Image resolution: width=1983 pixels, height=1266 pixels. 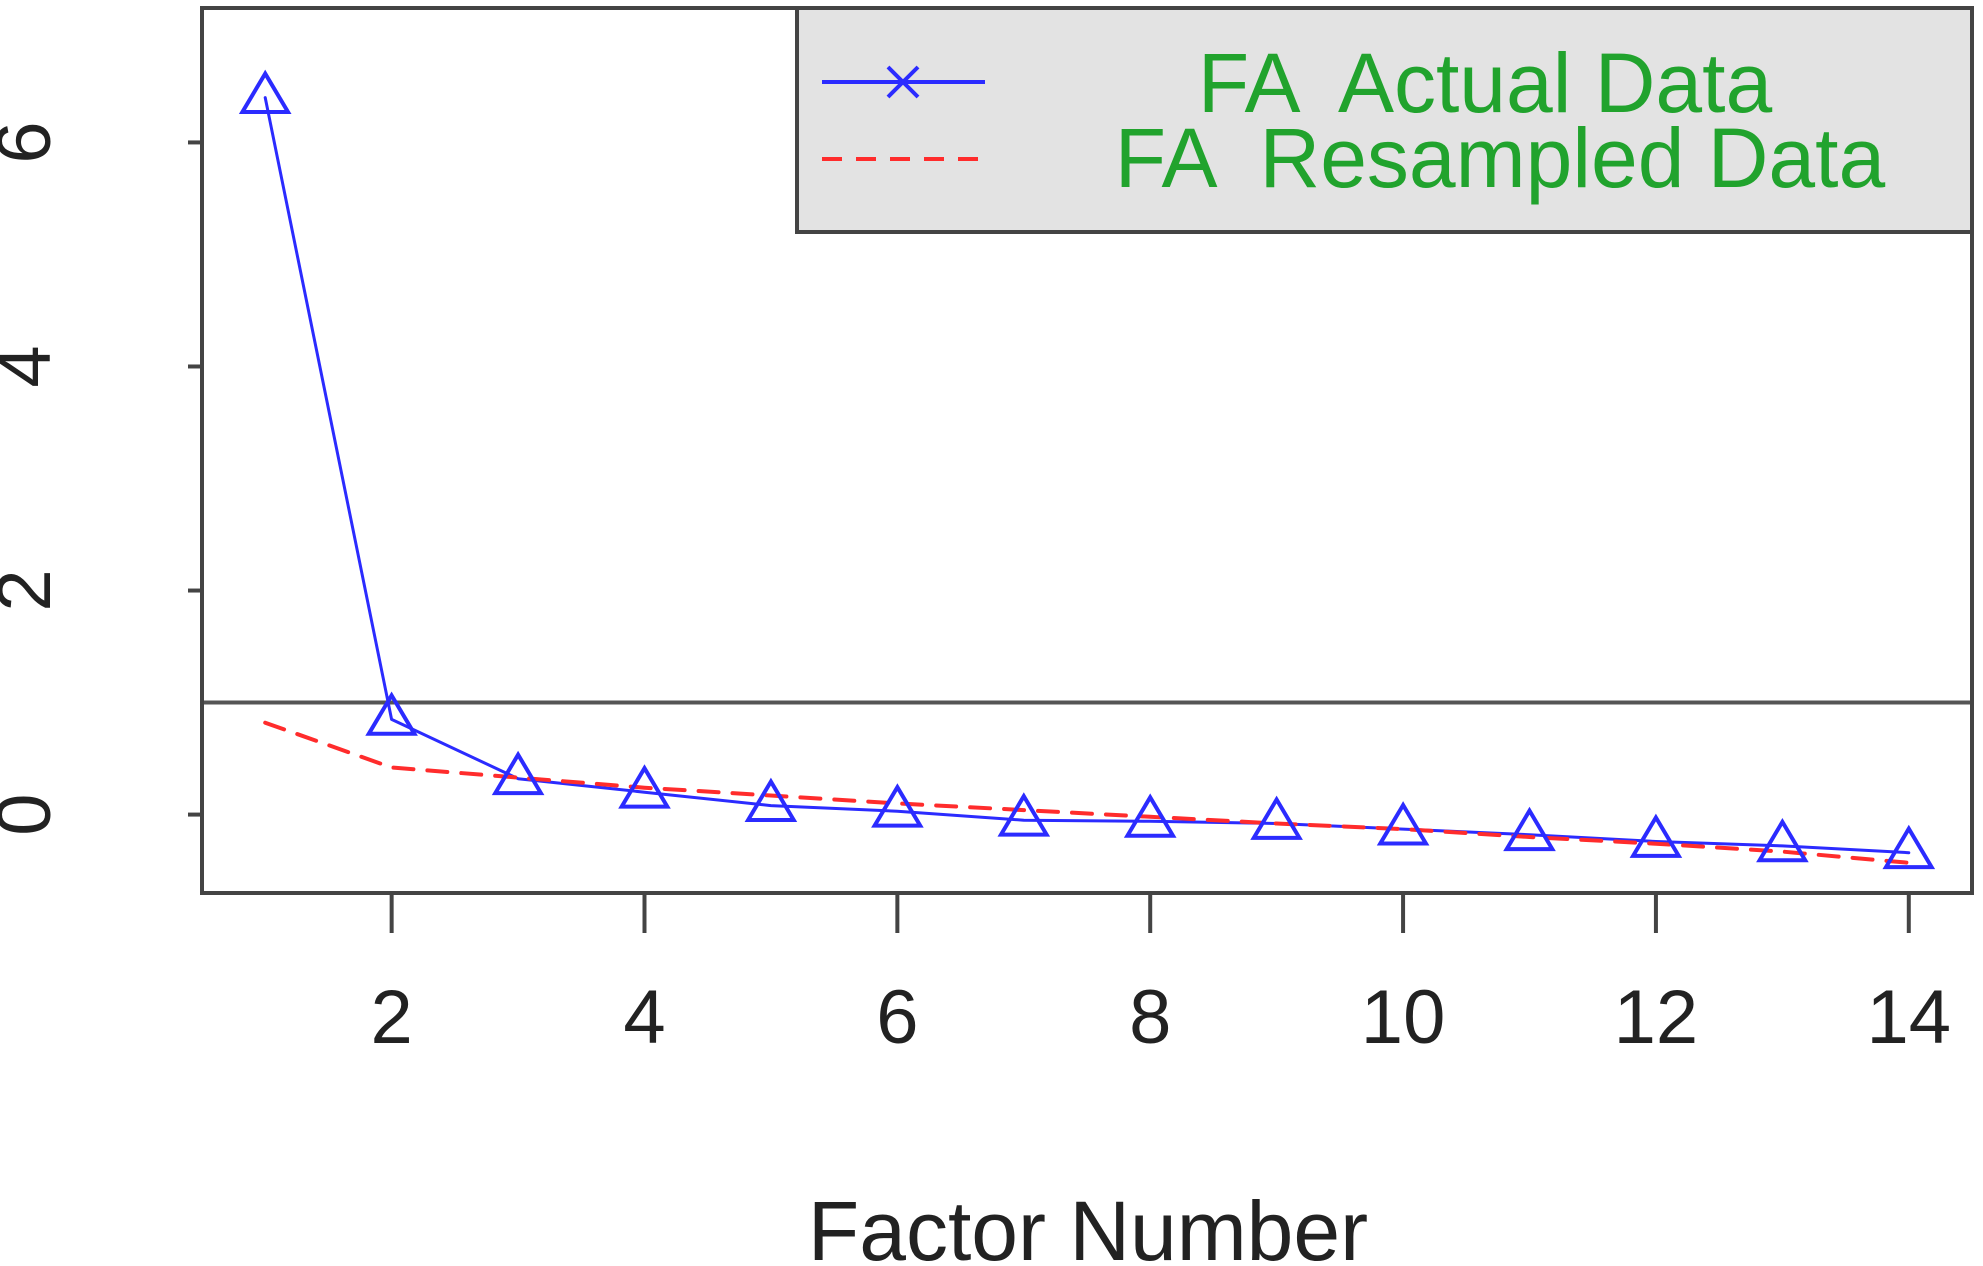 What do you see at coordinates (1088, 1225) in the screenshot?
I see `x-axis-title: Factor Number` at bounding box center [1088, 1225].